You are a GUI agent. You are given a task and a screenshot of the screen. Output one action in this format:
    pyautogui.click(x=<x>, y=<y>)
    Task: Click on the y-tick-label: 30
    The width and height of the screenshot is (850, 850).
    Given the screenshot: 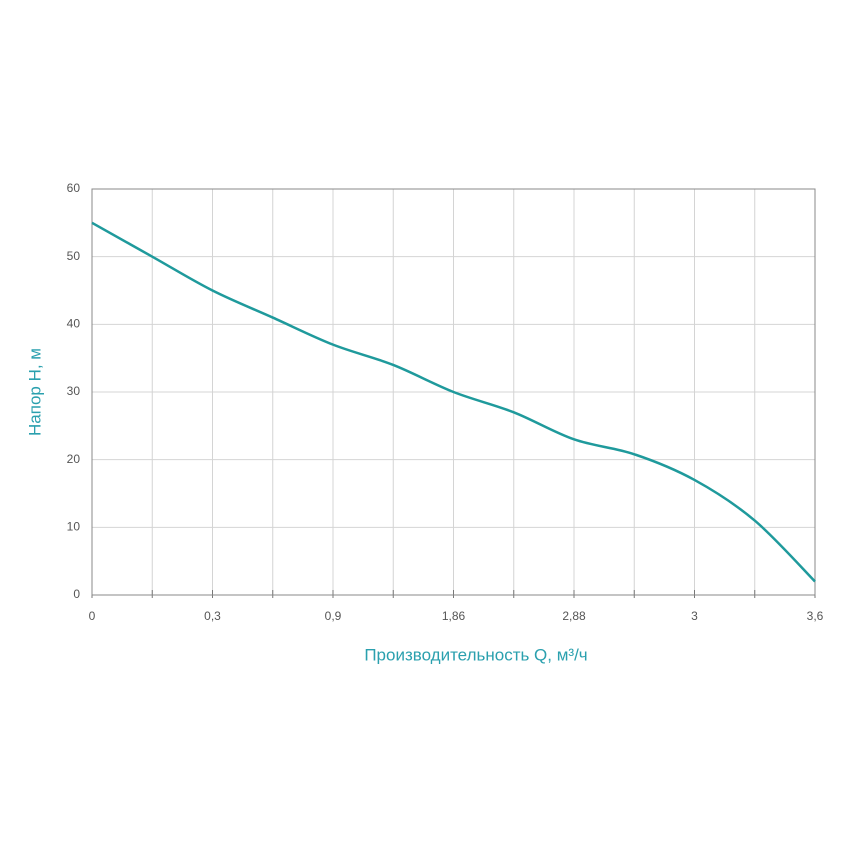 What is the action you would take?
    pyautogui.click(x=74, y=391)
    